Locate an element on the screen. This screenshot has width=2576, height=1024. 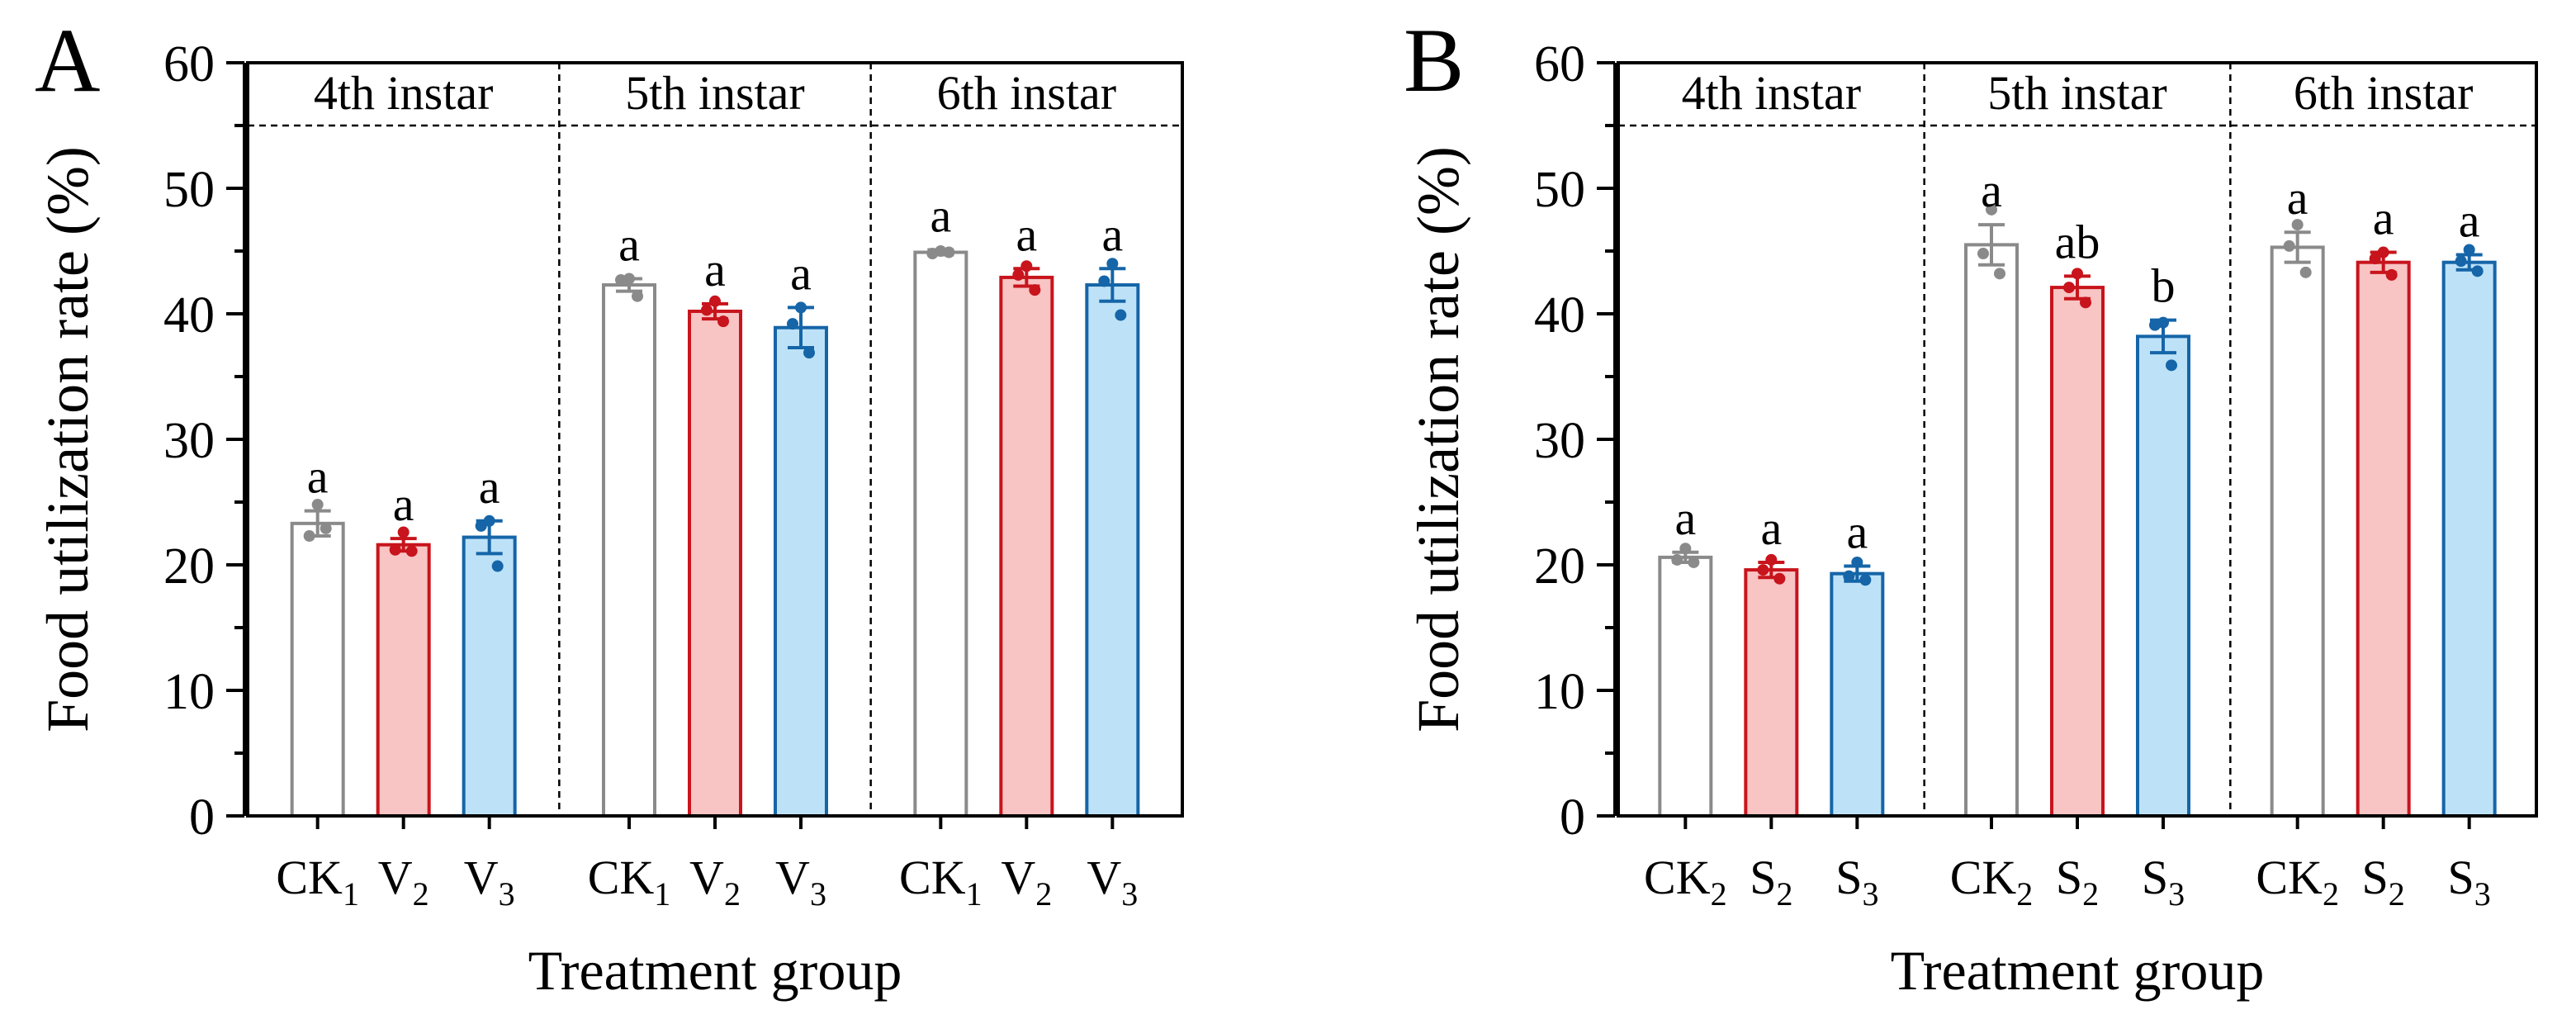
x-tick-label: V3 is located at coordinates (489, 882).